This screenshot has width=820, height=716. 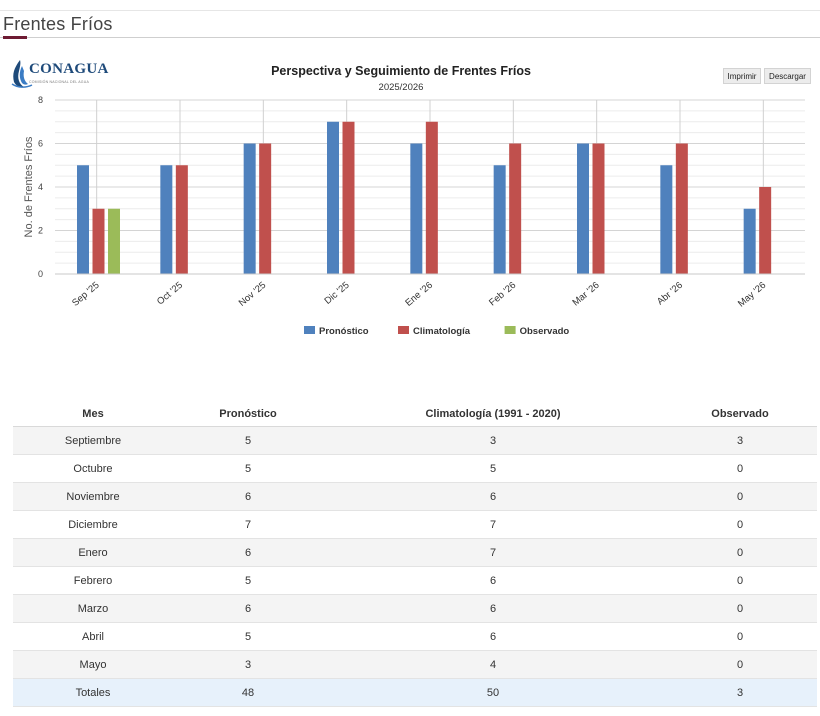 I want to click on table-cell: Enero, so click(x=93, y=552).